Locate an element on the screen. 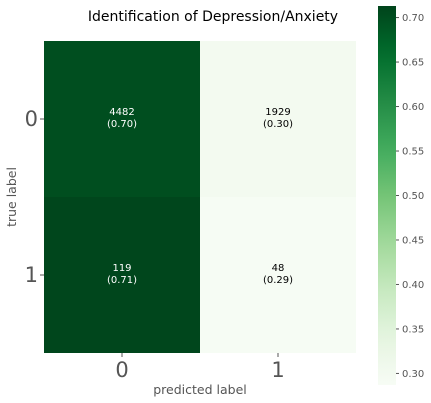  colorbar: 0.30 0.35 0.40 0.45 0.50 0.55 0.60 0.65 0.70 is located at coordinates (401, 195).